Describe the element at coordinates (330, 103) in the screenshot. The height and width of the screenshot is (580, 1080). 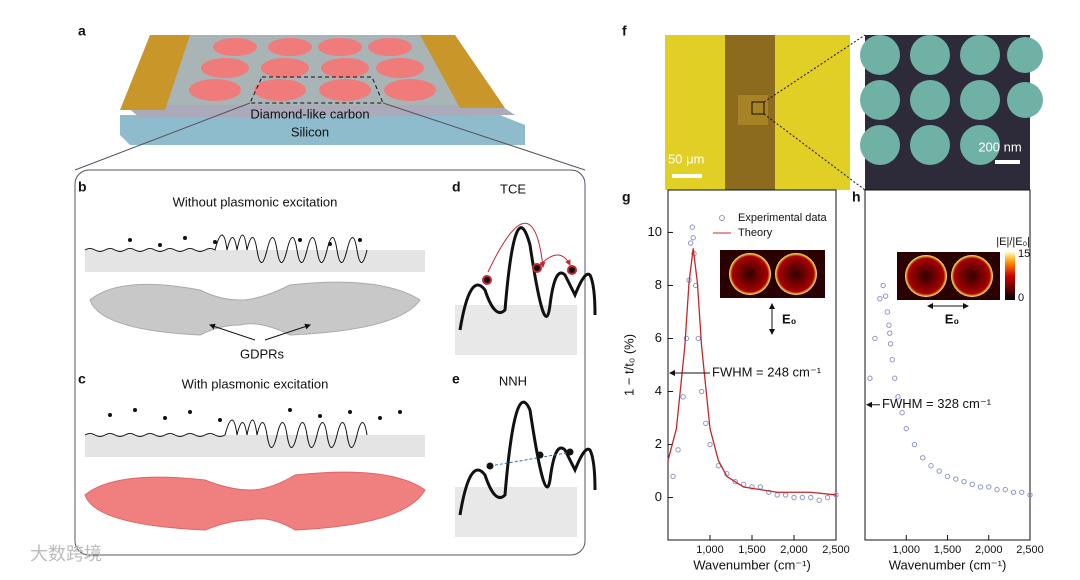
I see `device-illustration` at that location.